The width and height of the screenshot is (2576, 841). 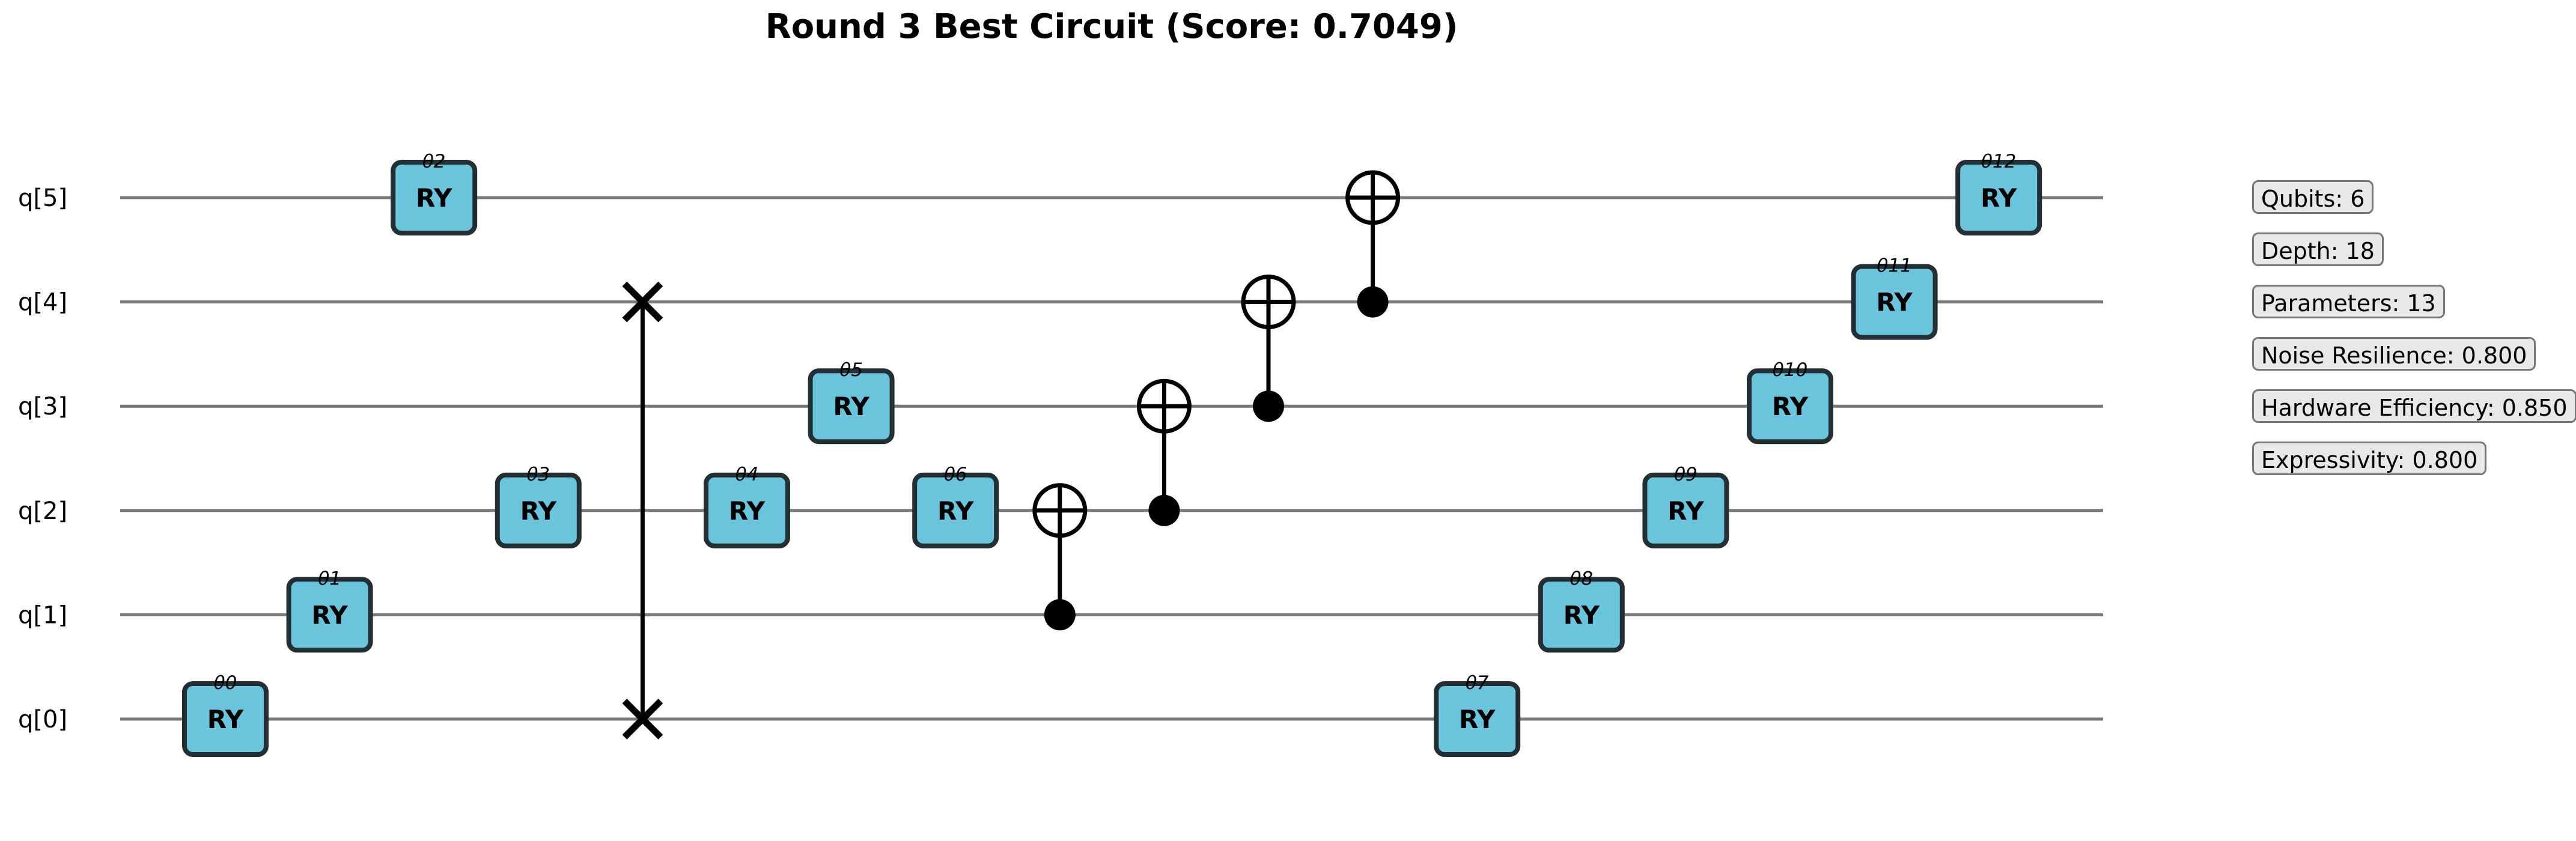 I want to click on gate-param-label: θ9, so click(x=1686, y=475).